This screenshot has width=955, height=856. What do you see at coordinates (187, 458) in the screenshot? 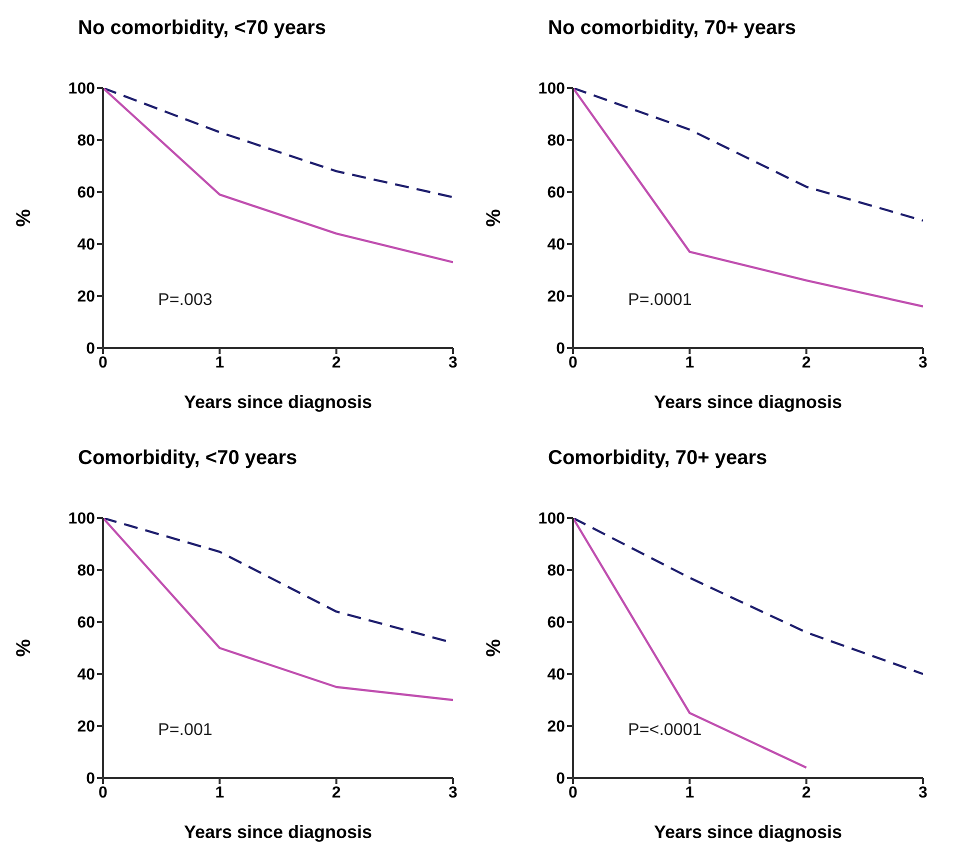
I see `chart-title: Comorbidity, <70 years` at bounding box center [187, 458].